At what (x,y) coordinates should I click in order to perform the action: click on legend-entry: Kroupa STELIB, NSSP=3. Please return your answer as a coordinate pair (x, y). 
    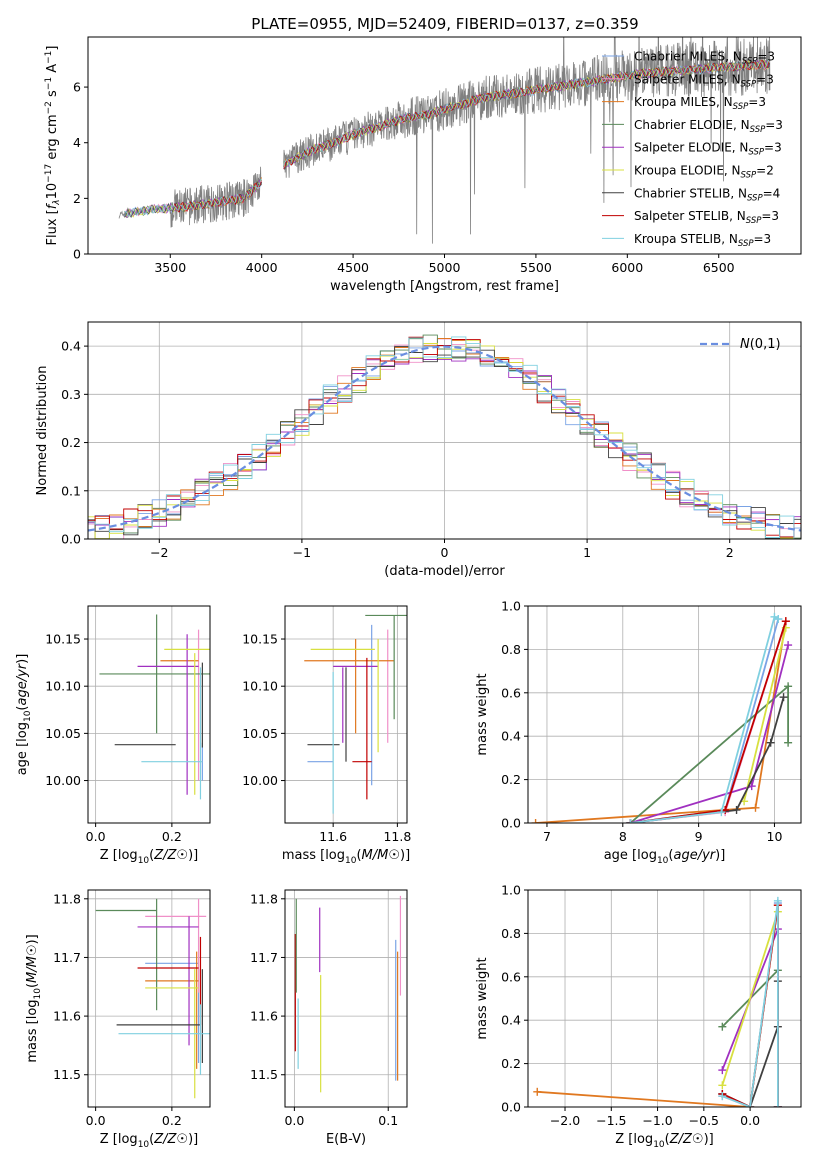
    Looking at the image, I should click on (702, 240).